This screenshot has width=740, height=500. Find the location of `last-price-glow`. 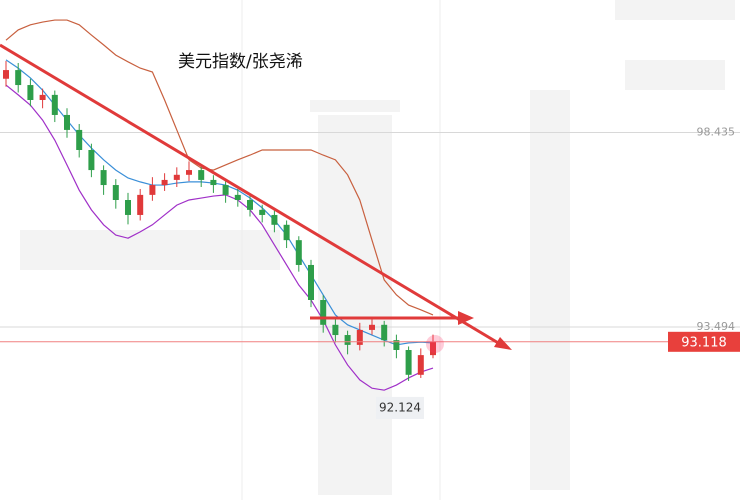

last-price-glow is located at coordinates (435, 344).